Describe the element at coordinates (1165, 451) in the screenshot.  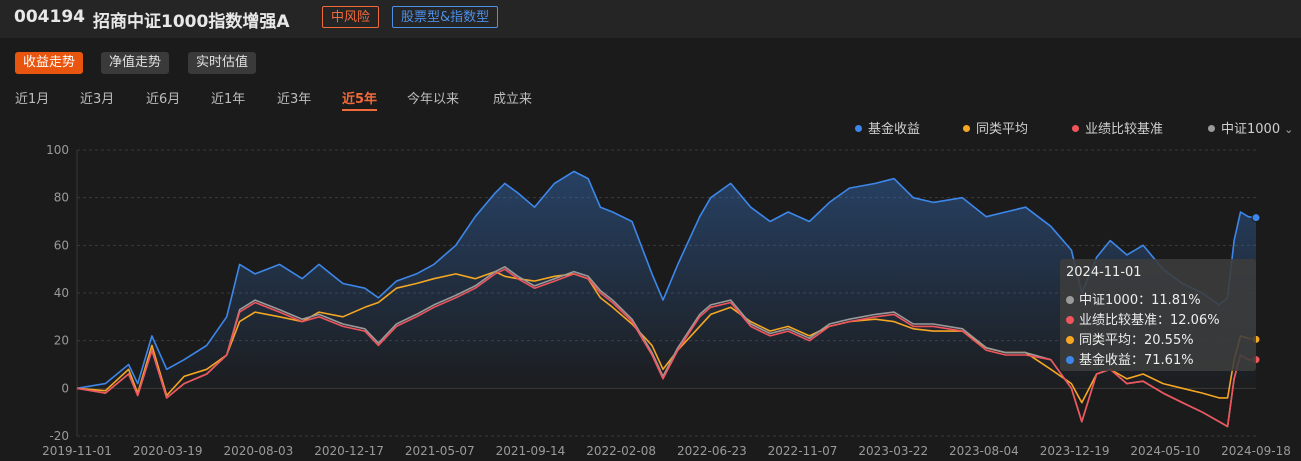
I see `x-tick-label: 2024-05-10` at that location.